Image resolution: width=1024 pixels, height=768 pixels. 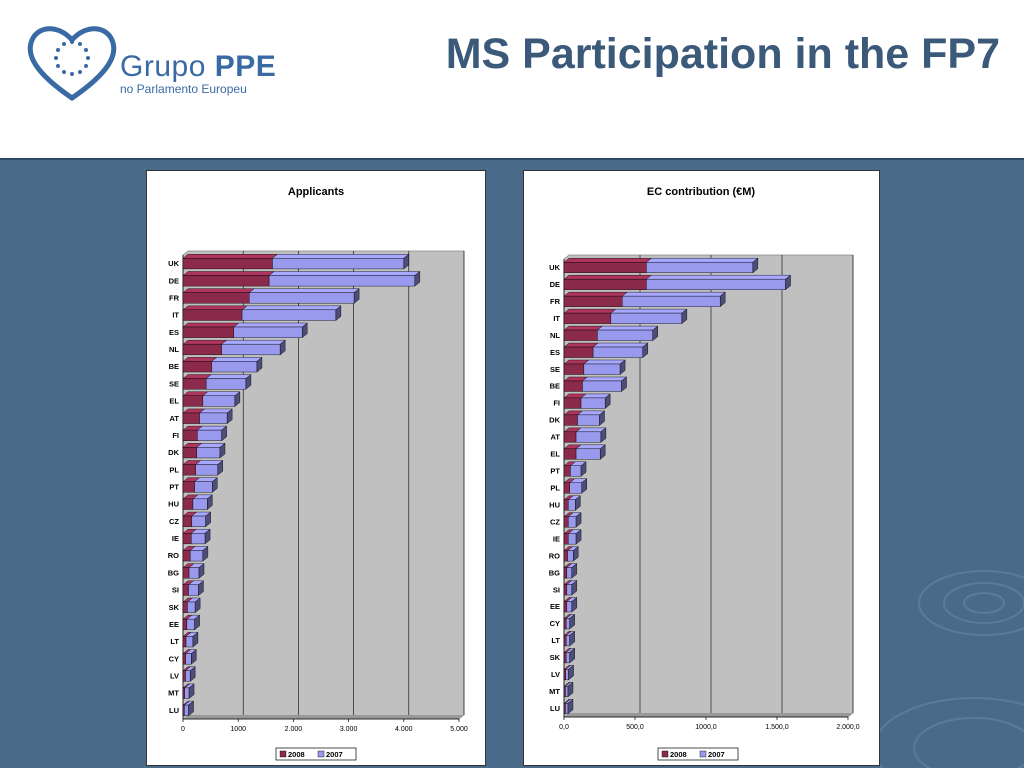 I want to click on category-label: EE, so click(x=174, y=624).